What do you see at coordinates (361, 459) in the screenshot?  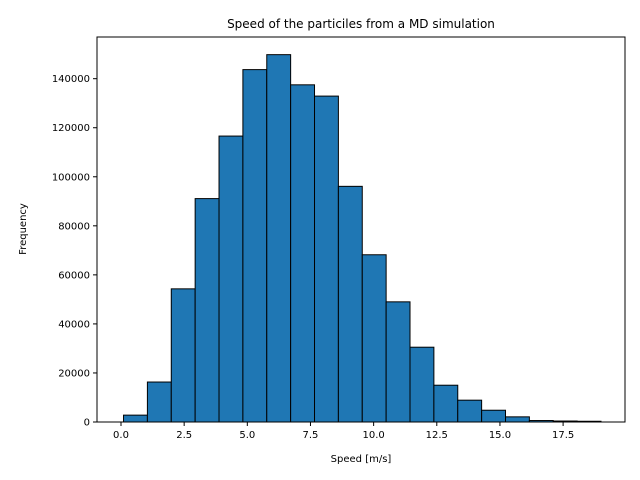 I see `x-axis-label: Speed [m/s]` at bounding box center [361, 459].